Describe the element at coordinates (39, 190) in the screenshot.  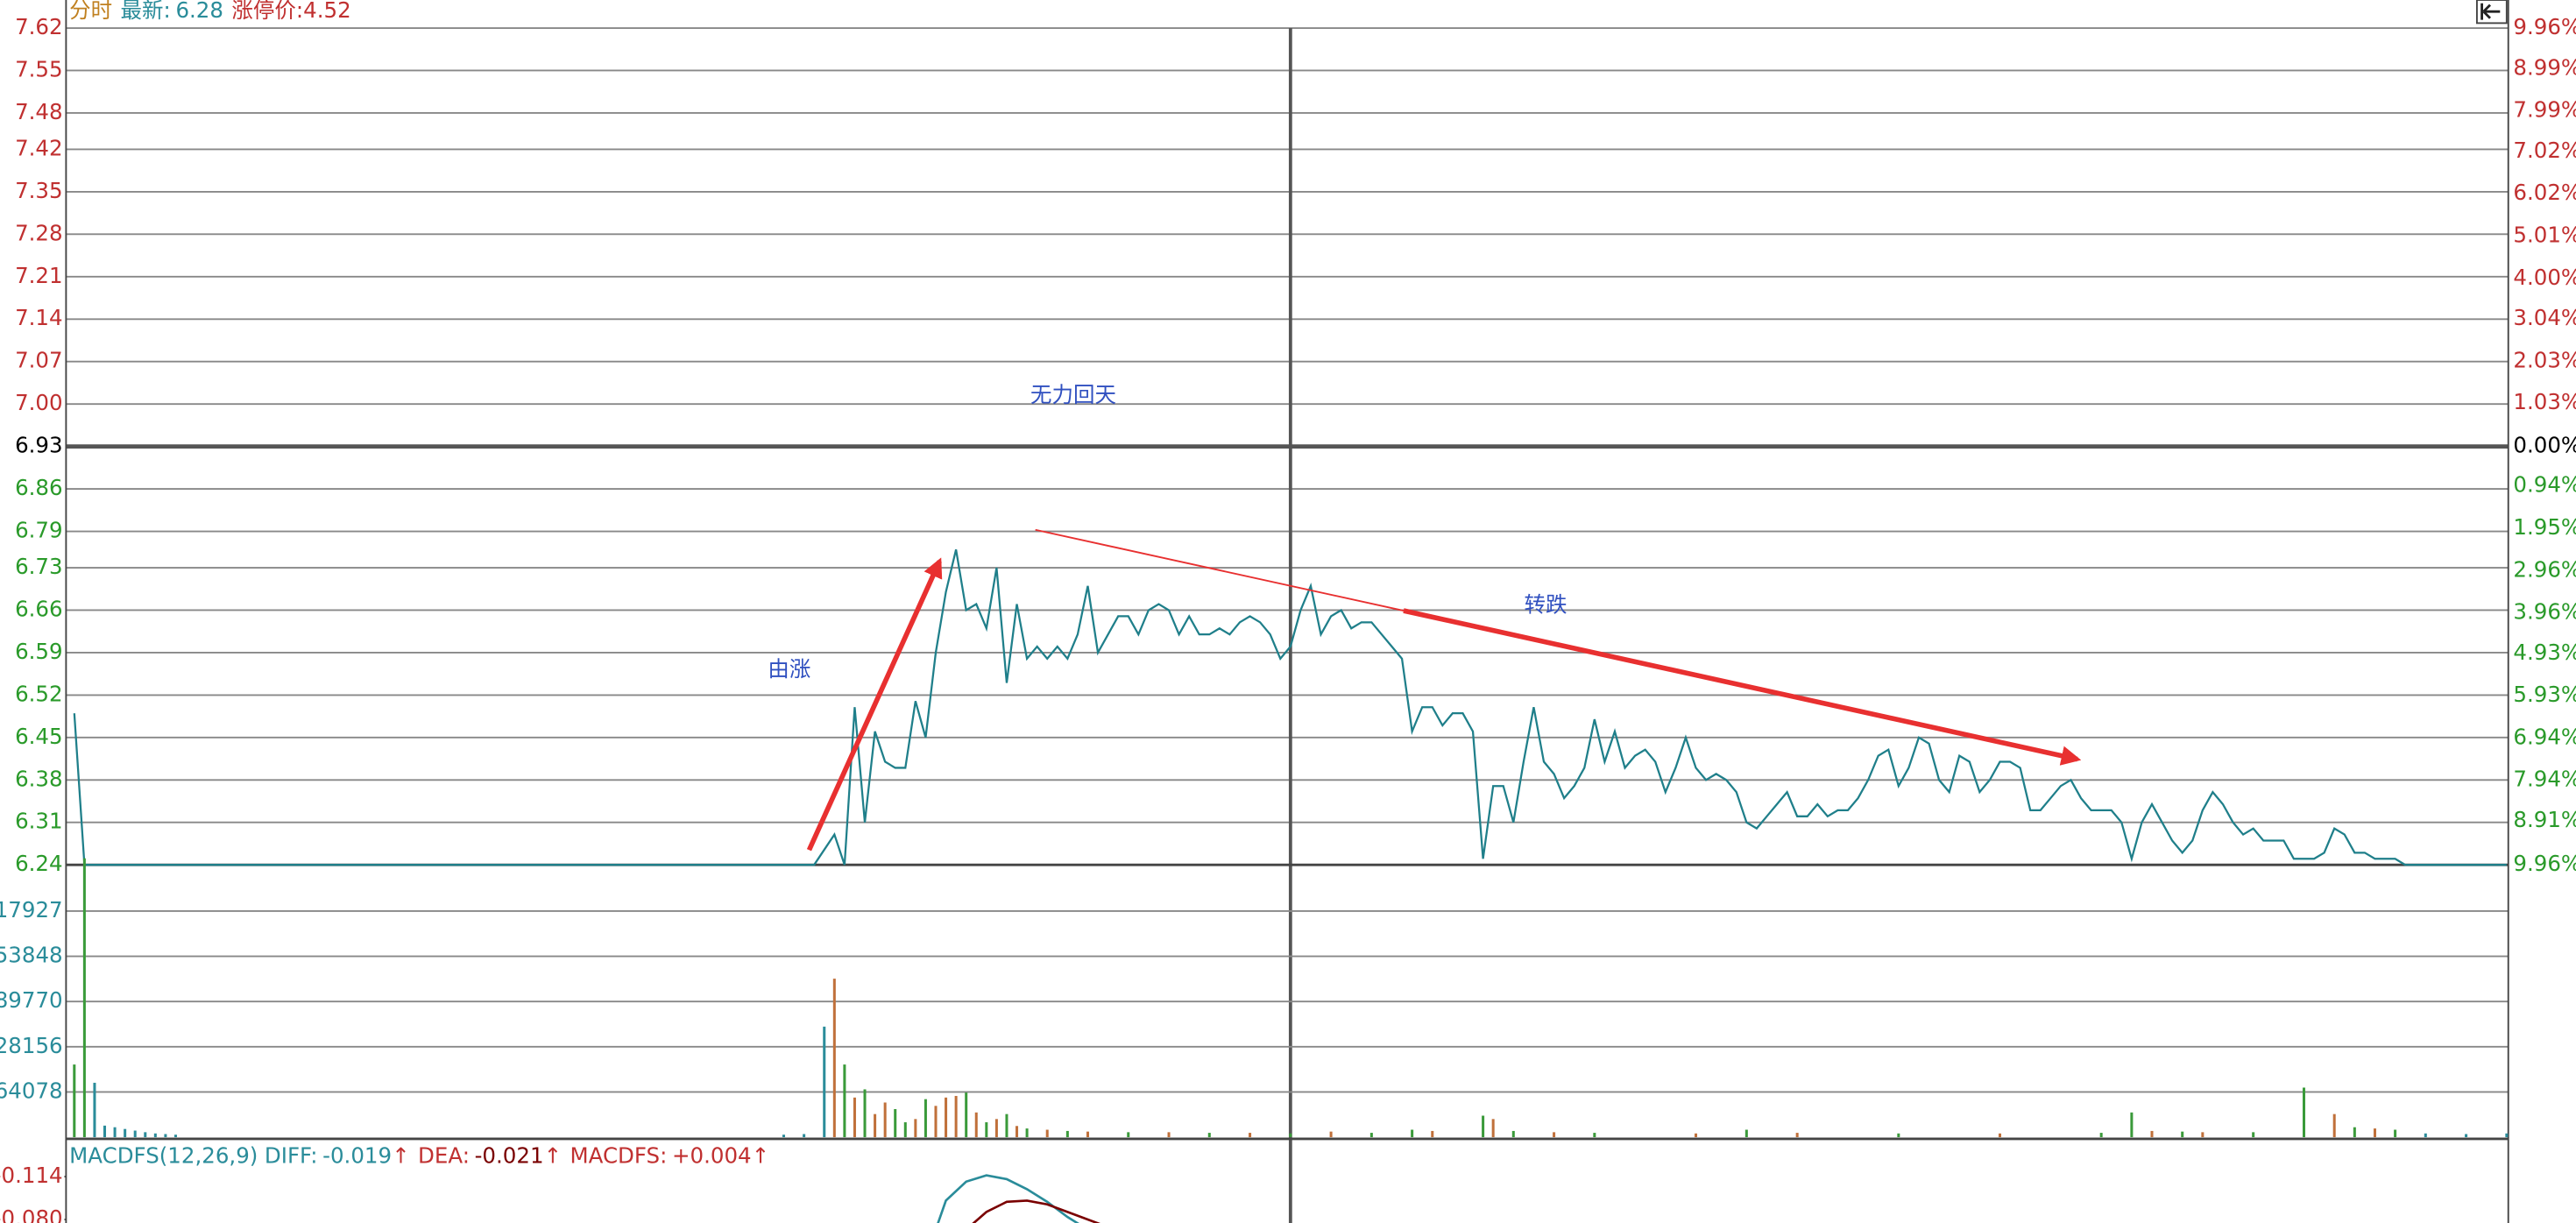
I see `y-tick-label: 7.35` at that location.